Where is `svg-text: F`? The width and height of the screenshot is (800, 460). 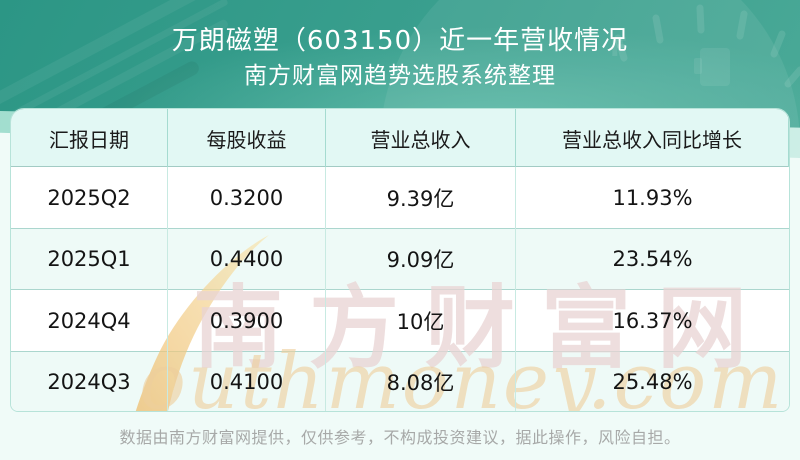 svg-text: F is located at coordinates (619, 48).